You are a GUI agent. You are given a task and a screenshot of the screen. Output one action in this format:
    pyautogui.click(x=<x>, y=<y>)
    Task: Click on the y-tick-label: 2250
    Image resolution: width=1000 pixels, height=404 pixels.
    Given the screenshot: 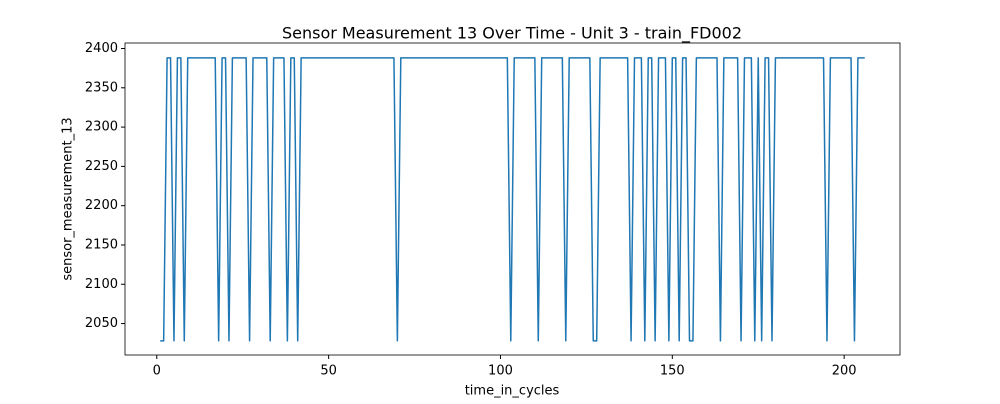 What is the action you would take?
    pyautogui.click(x=101, y=166)
    